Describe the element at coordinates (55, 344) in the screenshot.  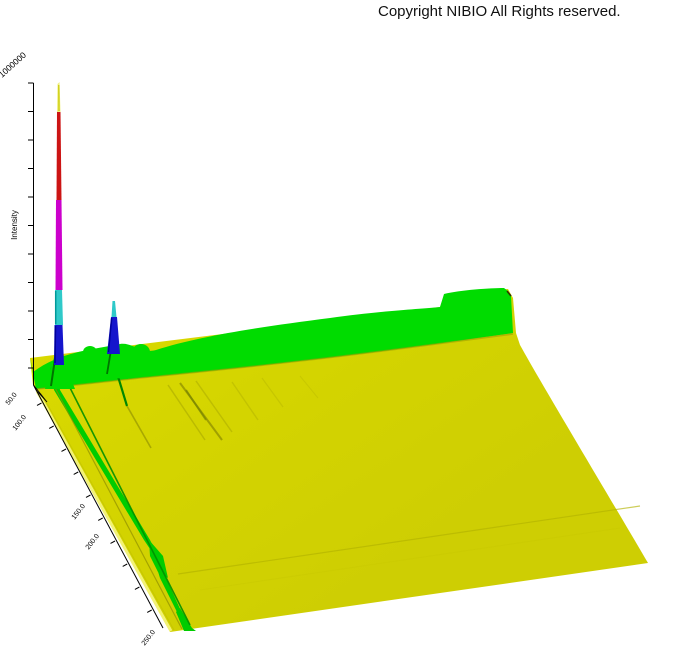
I see `main-spike-blue-edge` at that location.